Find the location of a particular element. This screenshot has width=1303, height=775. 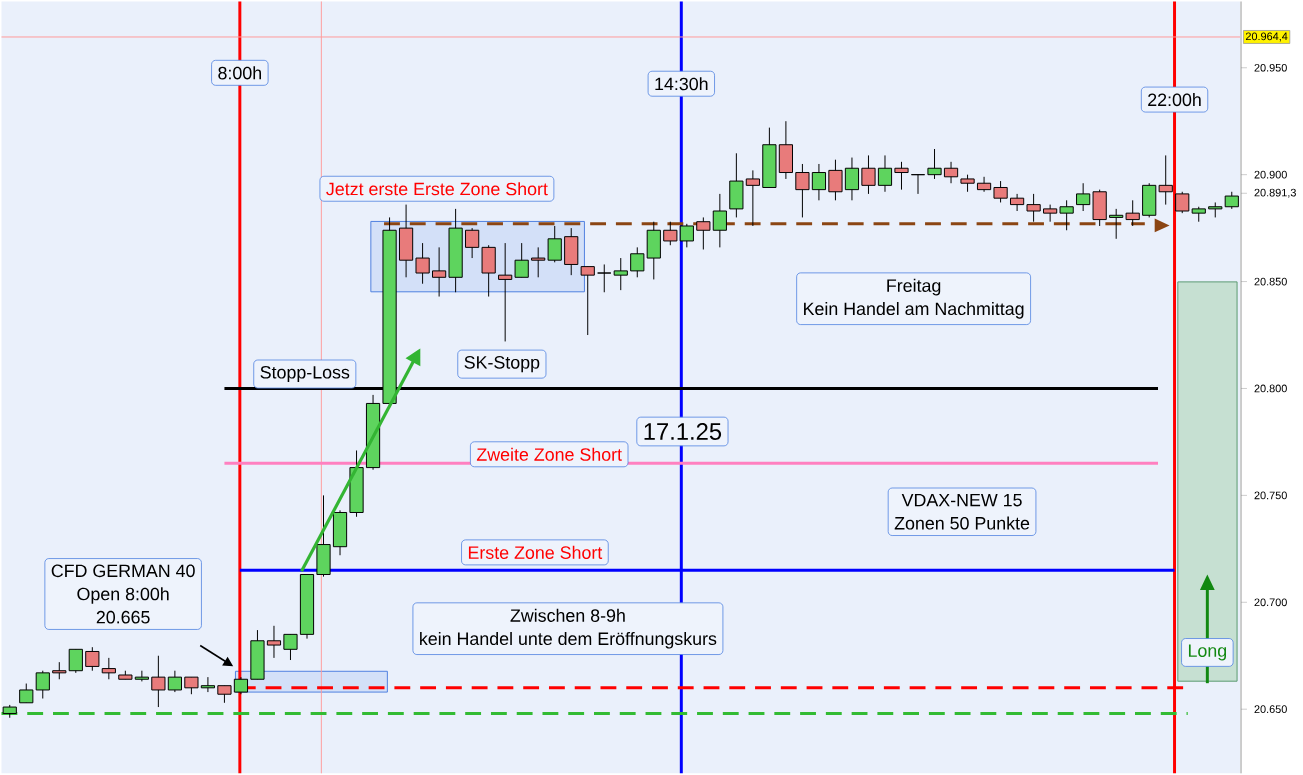

annotation: Jetzt erste Erste Zone Short is located at coordinates (437, 189).